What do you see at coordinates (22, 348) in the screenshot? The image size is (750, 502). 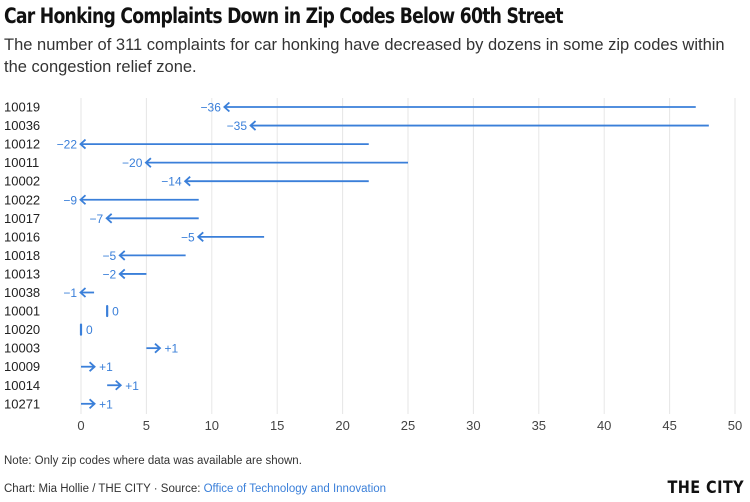 I see `zip-label: 10003` at bounding box center [22, 348].